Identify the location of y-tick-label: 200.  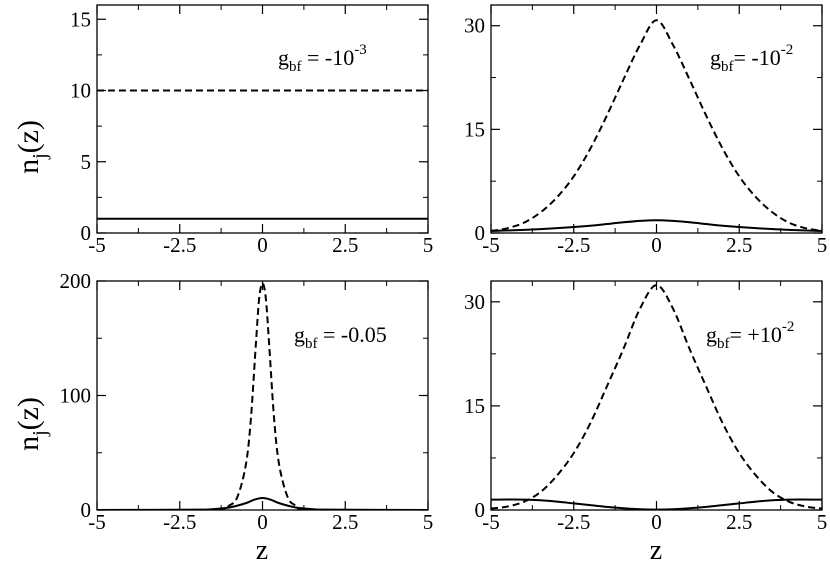
(76, 281).